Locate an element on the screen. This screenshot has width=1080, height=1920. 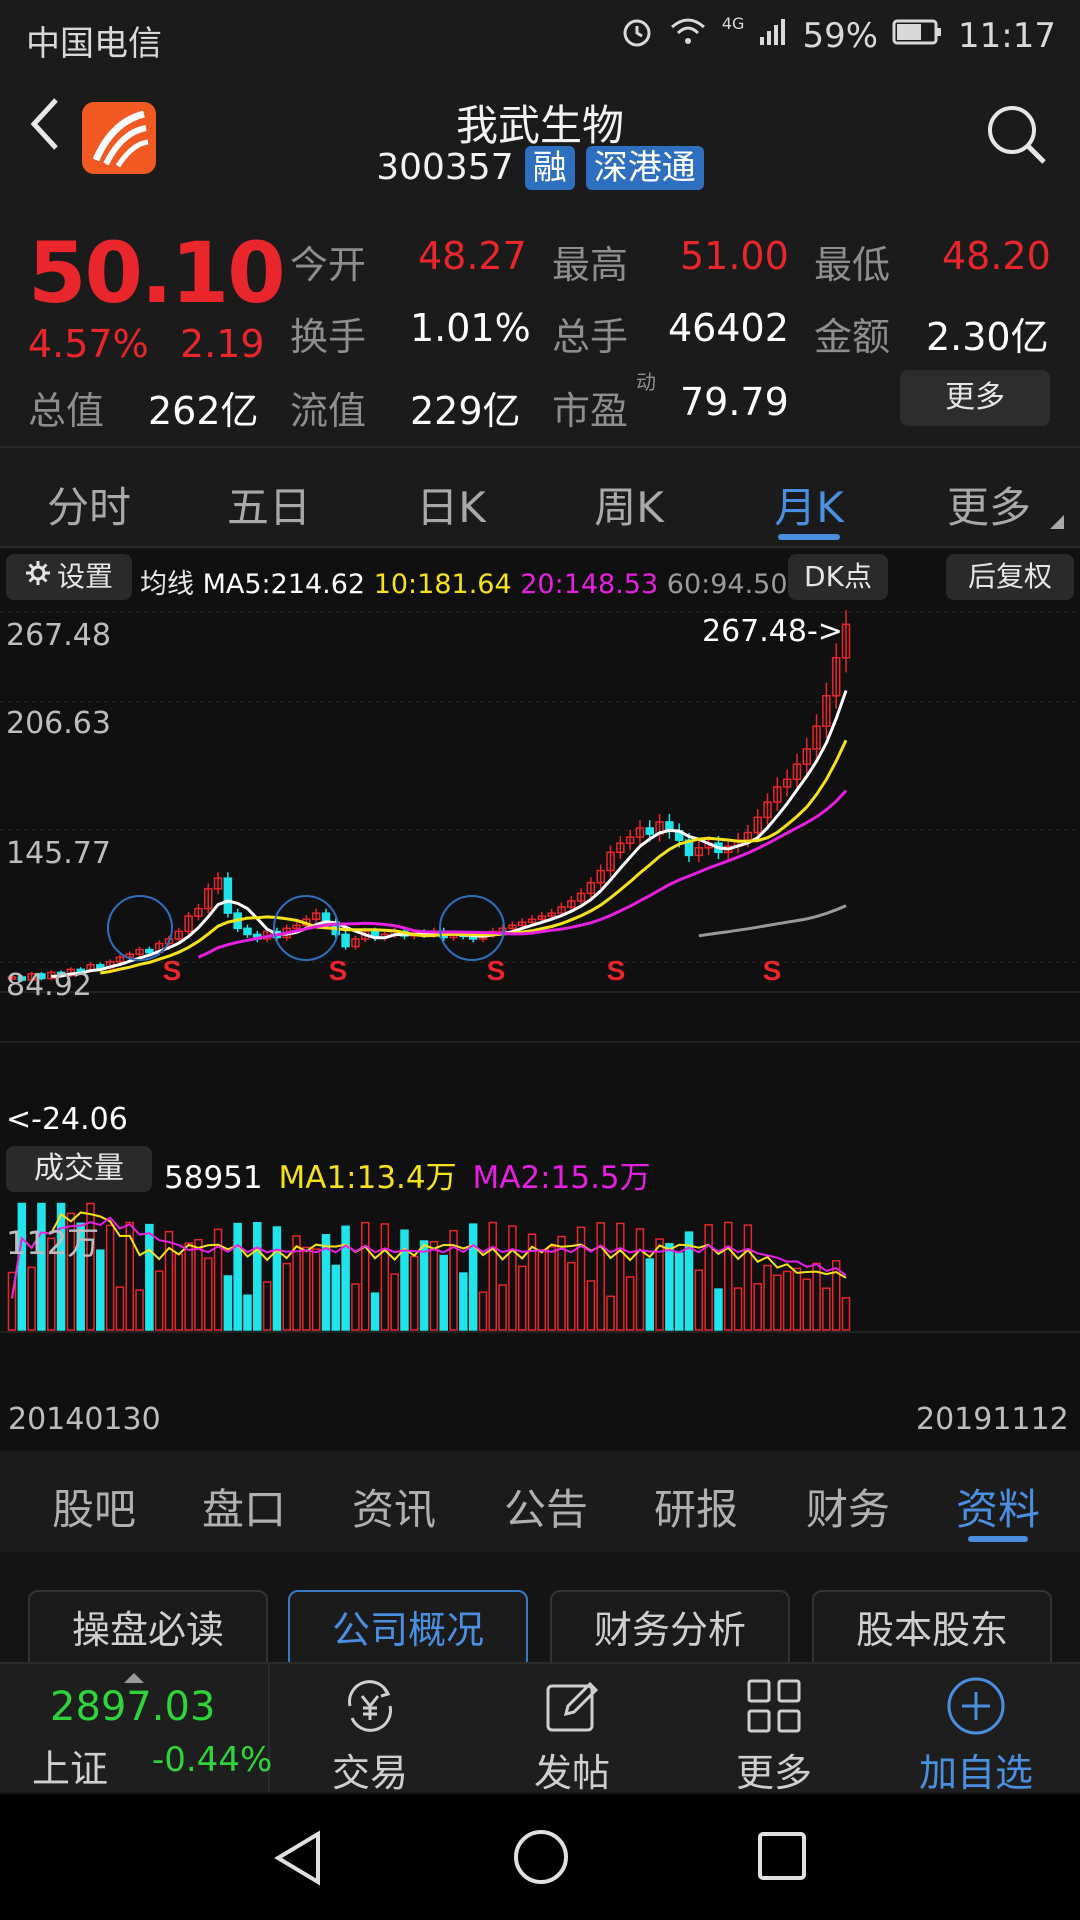
trade-button: 交易 is located at coordinates (370, 1735).